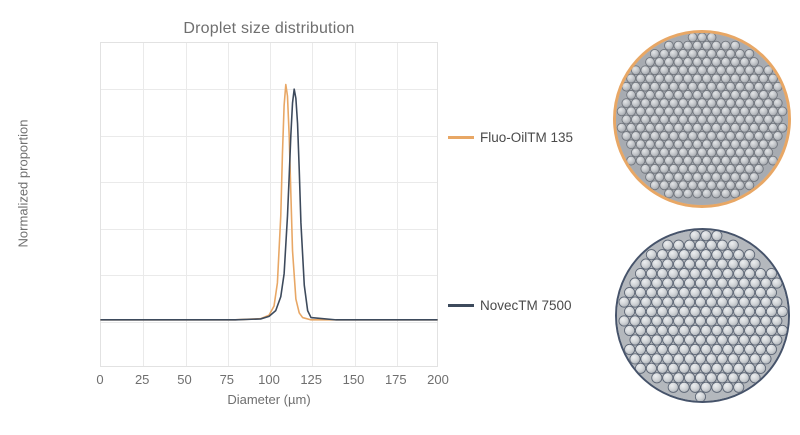  I want to click on x-tick-label: 75, so click(227, 379).